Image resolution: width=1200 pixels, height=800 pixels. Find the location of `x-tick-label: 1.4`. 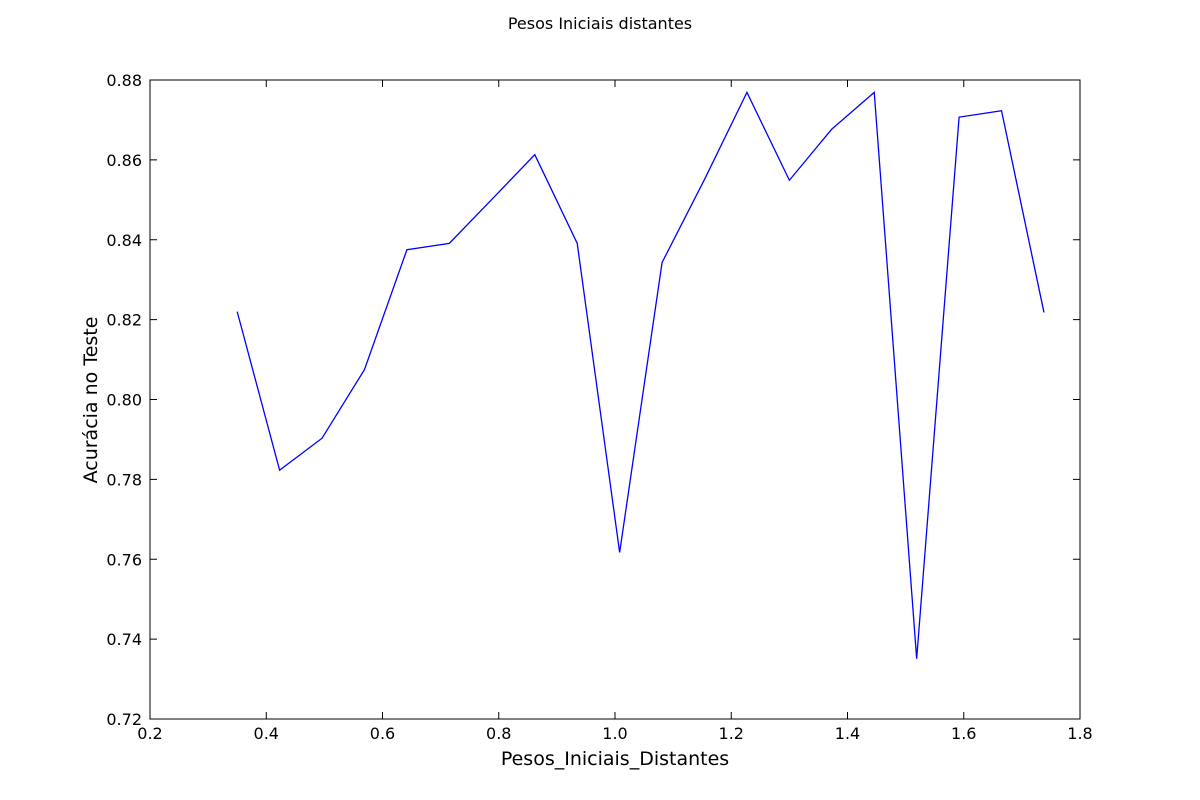

x-tick-label: 1.4 is located at coordinates (847, 733).